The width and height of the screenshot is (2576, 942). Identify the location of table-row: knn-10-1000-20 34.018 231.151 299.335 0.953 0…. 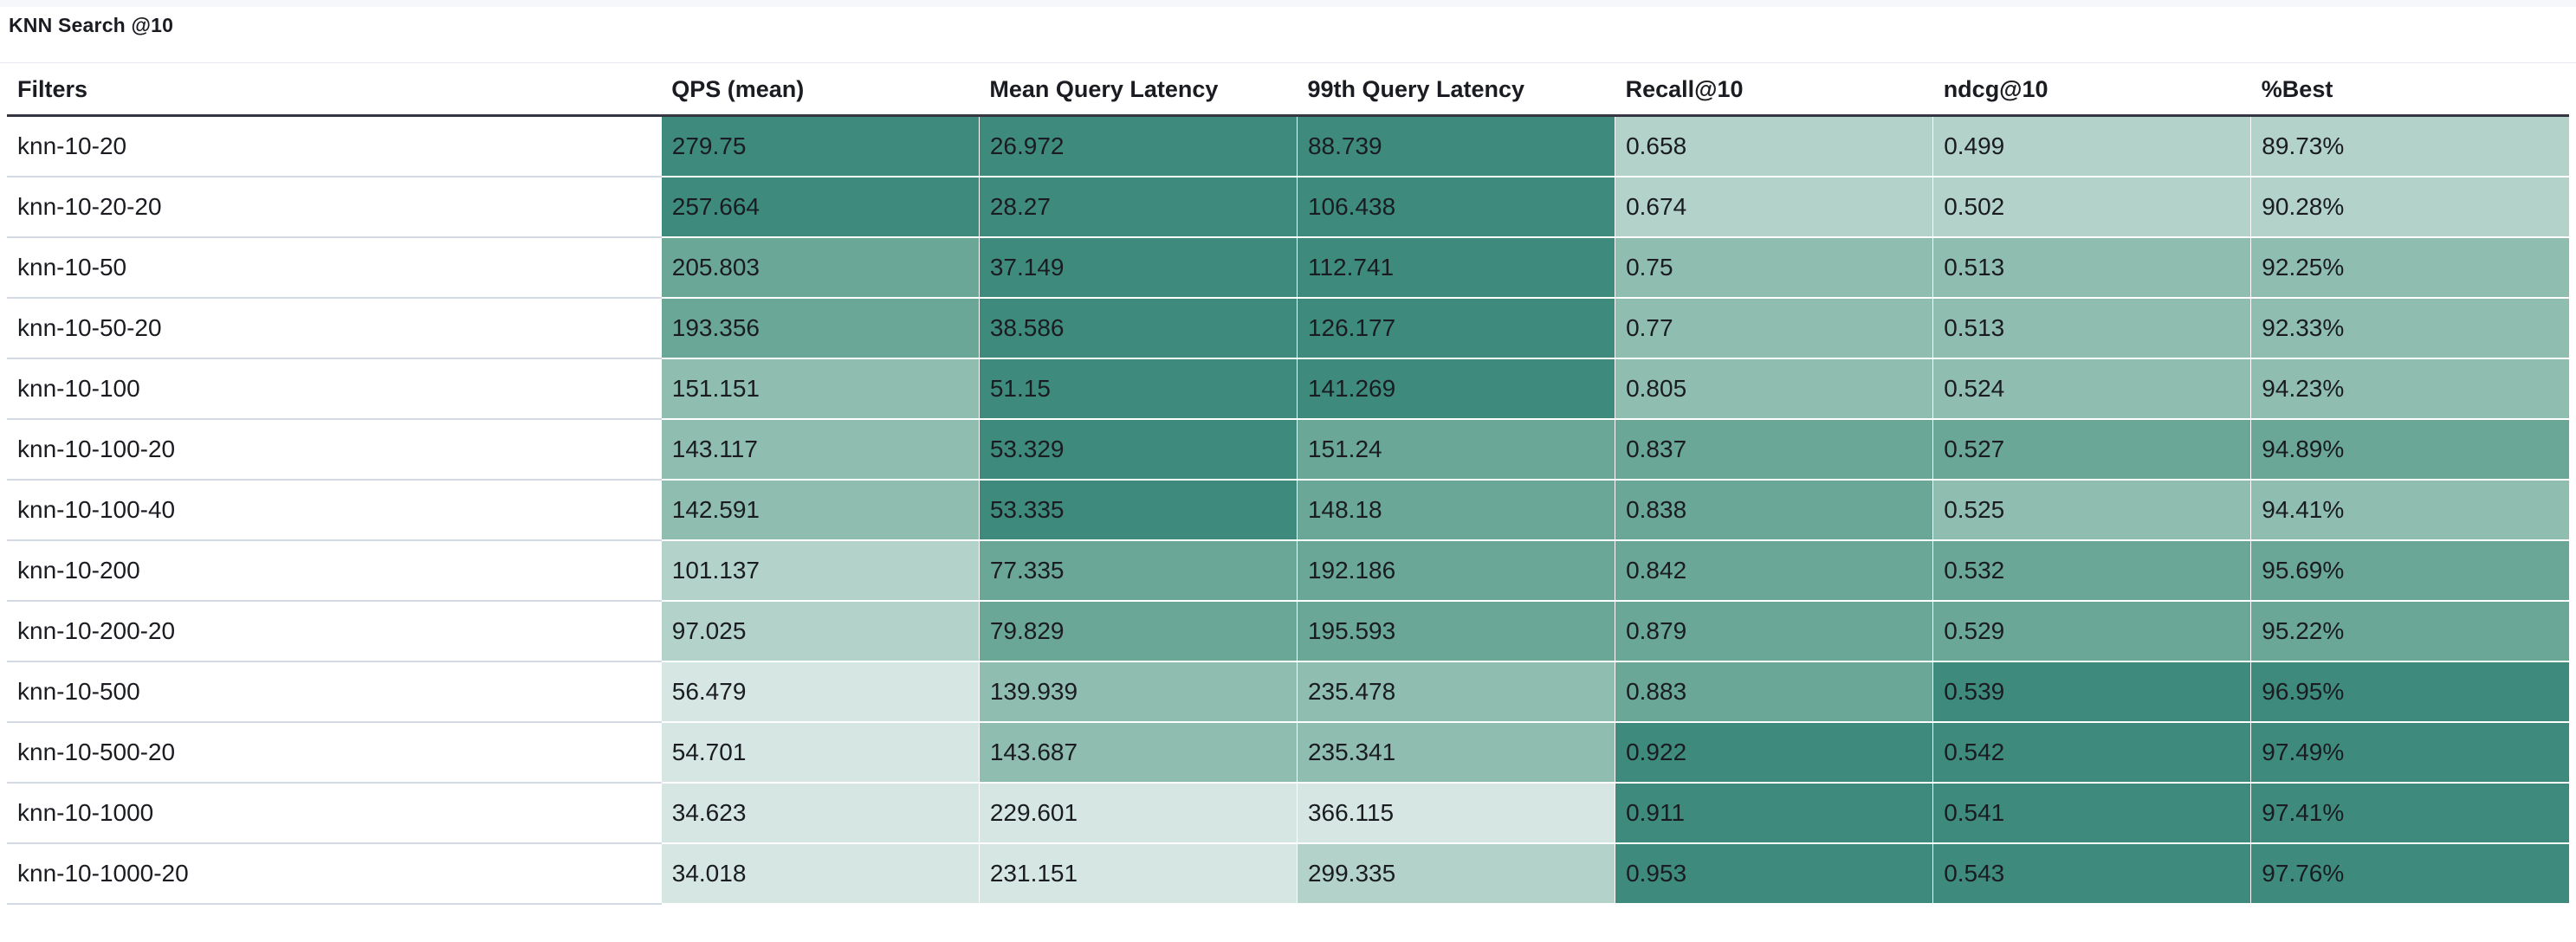
(1288, 873).